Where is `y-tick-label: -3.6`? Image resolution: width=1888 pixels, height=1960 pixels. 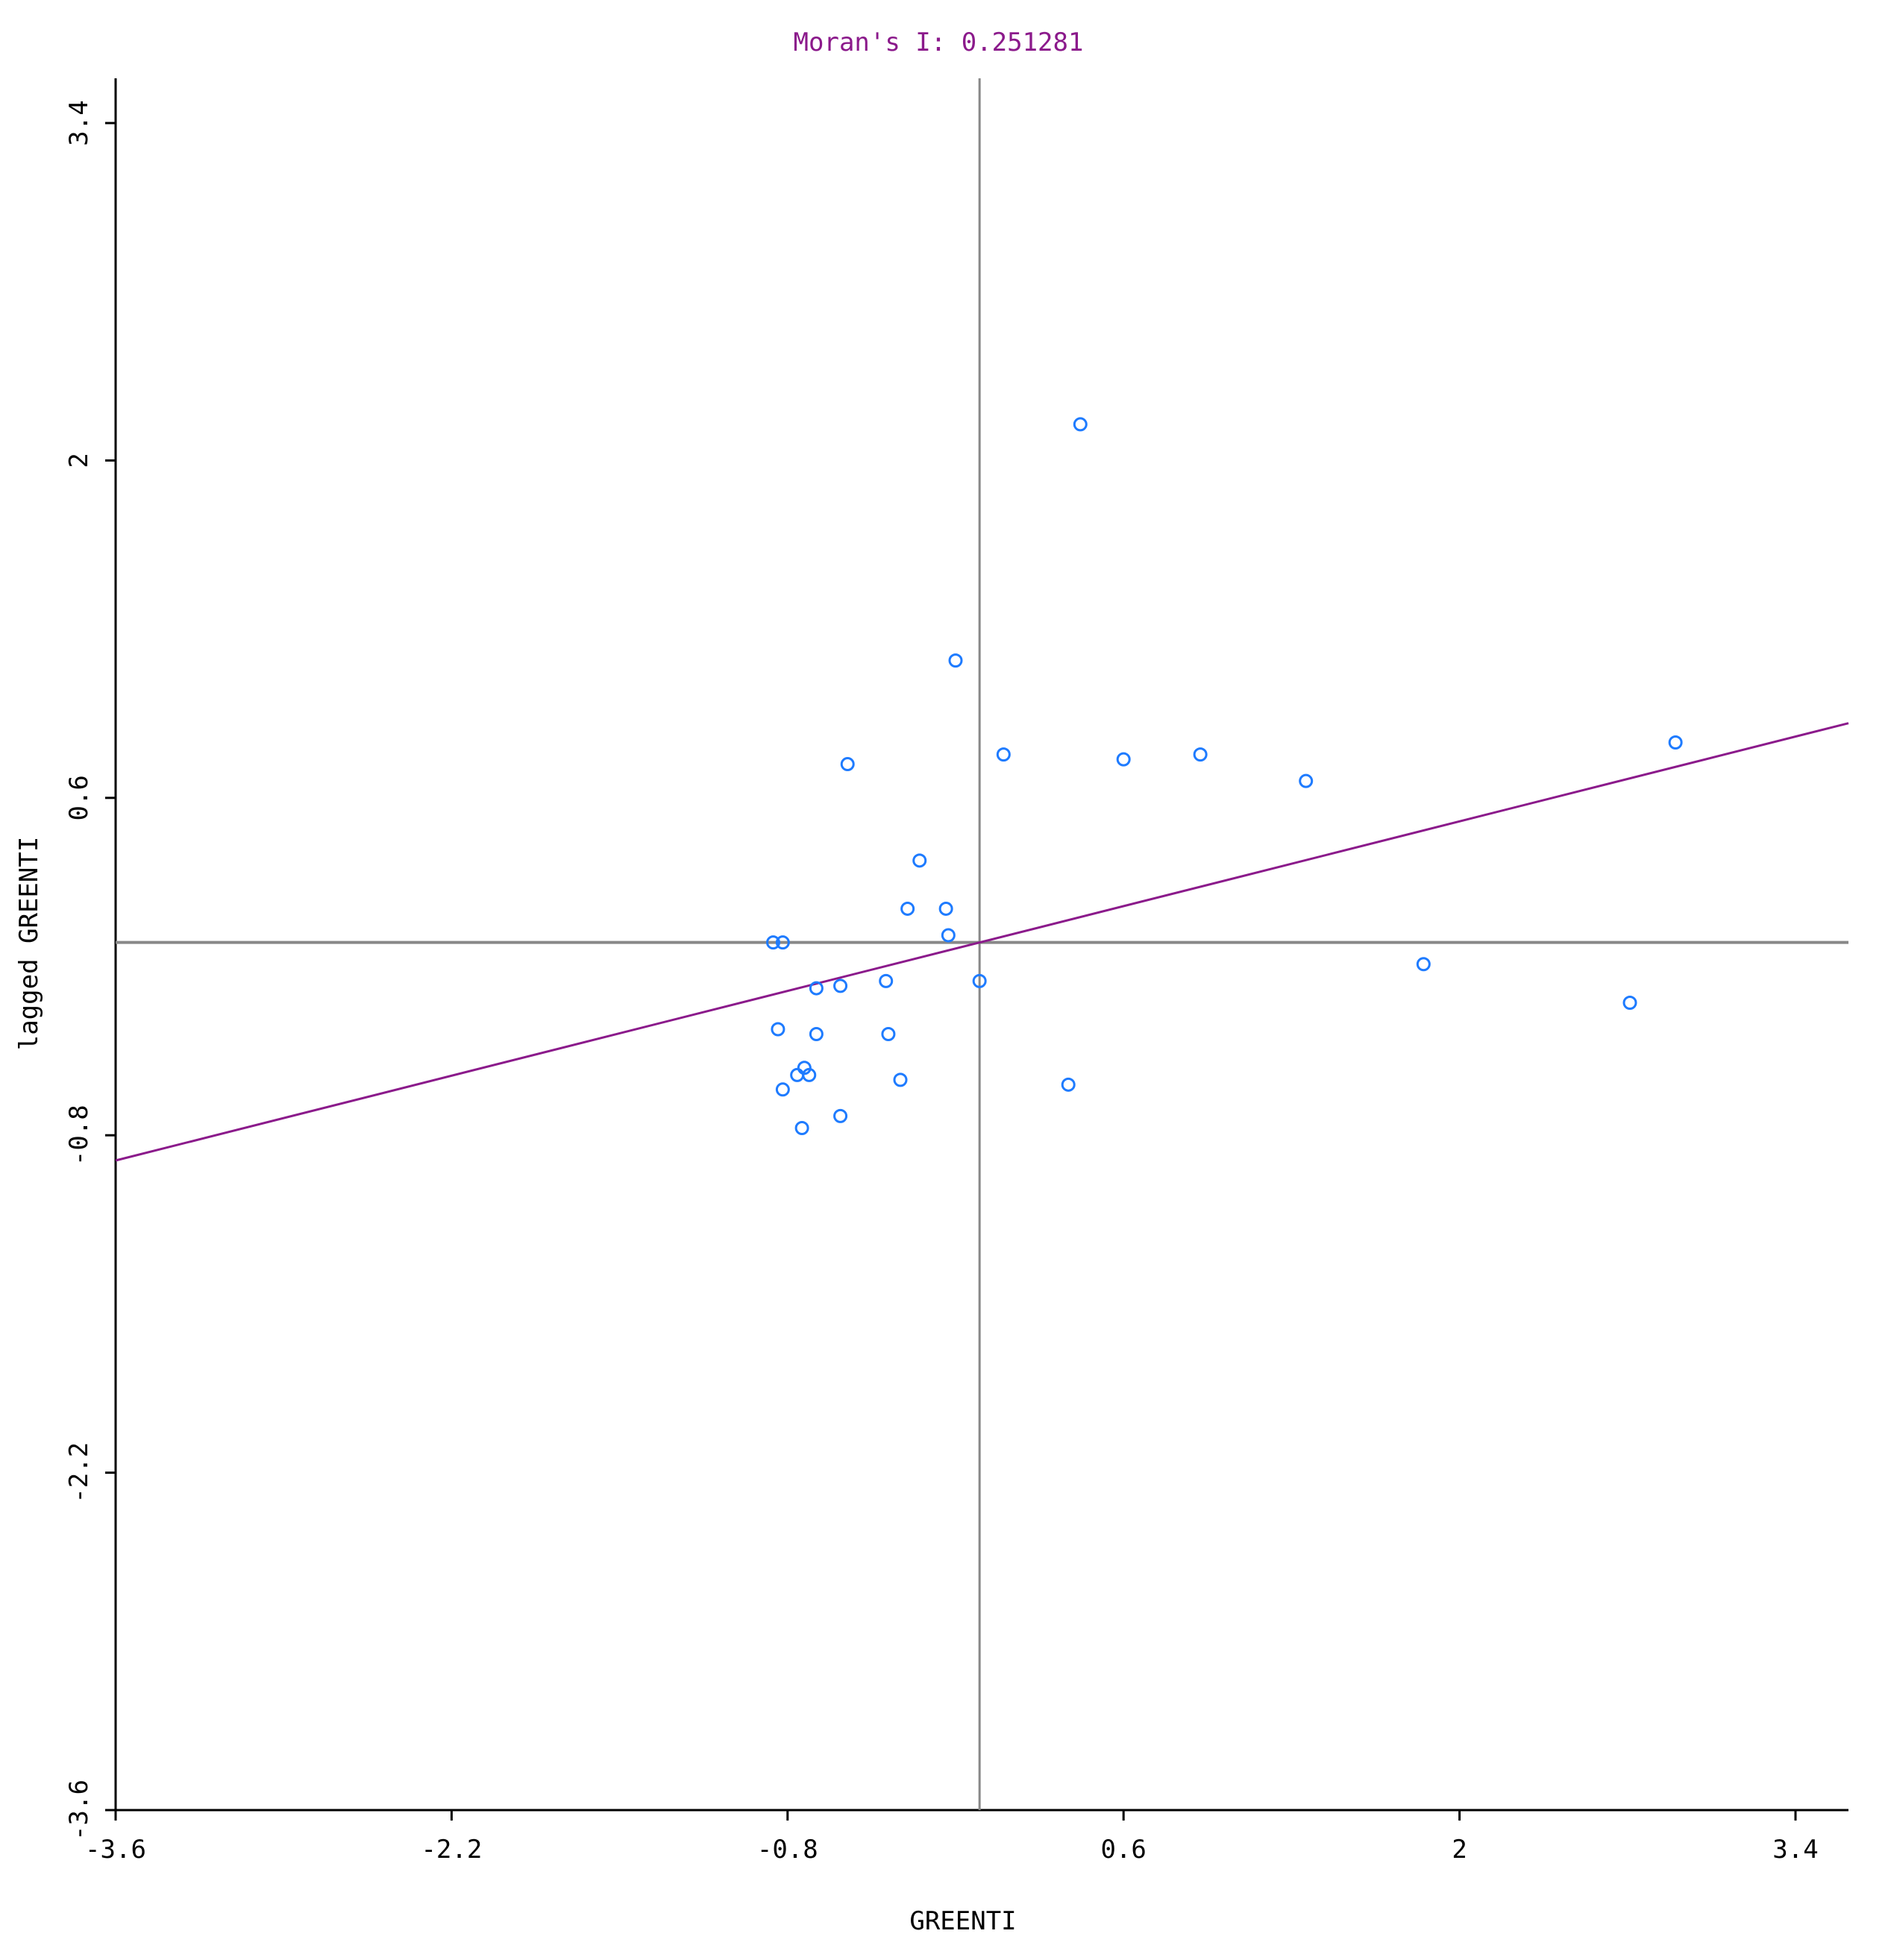 y-tick-label: -3.6 is located at coordinates (79, 1811).